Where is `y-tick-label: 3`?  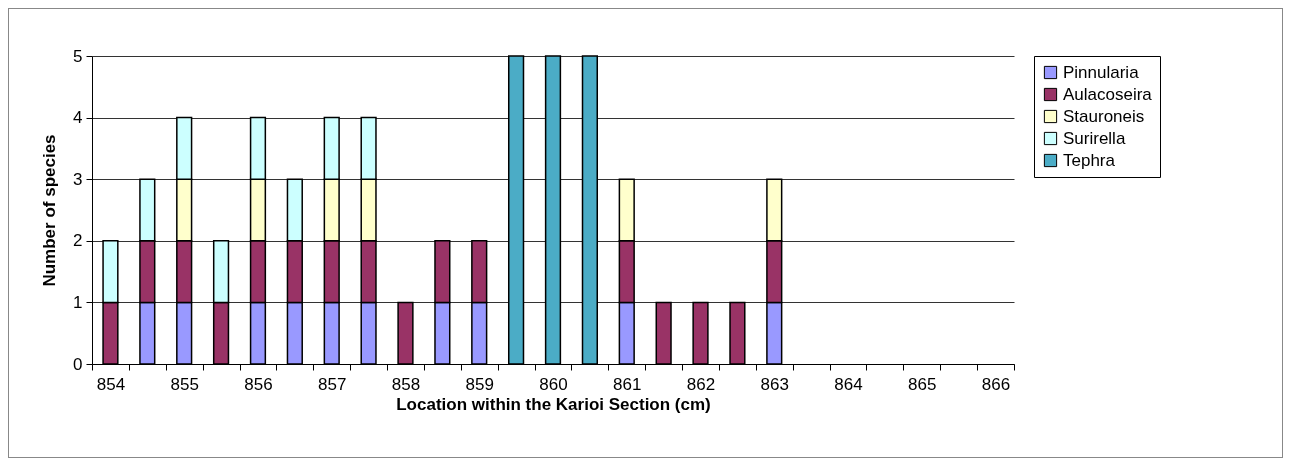 y-tick-label: 3 is located at coordinates (78, 179).